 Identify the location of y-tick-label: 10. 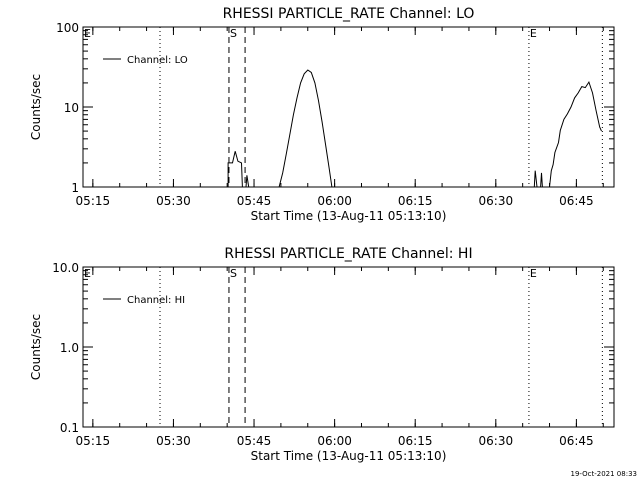
(71, 108).